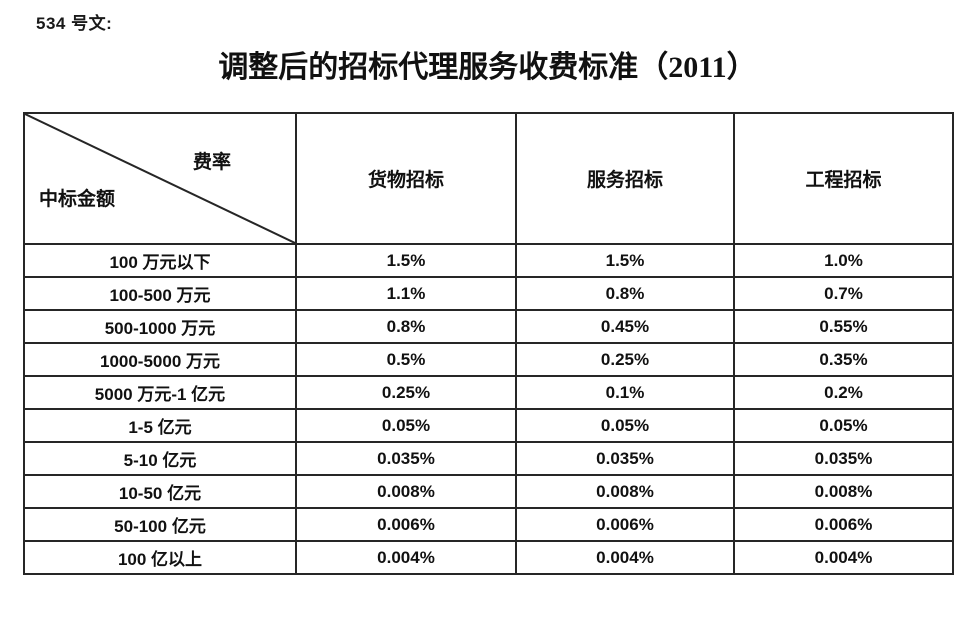 The width and height of the screenshot is (979, 629). Describe the element at coordinates (843, 359) in the screenshot. I see `fee-value: 0.35%` at that location.